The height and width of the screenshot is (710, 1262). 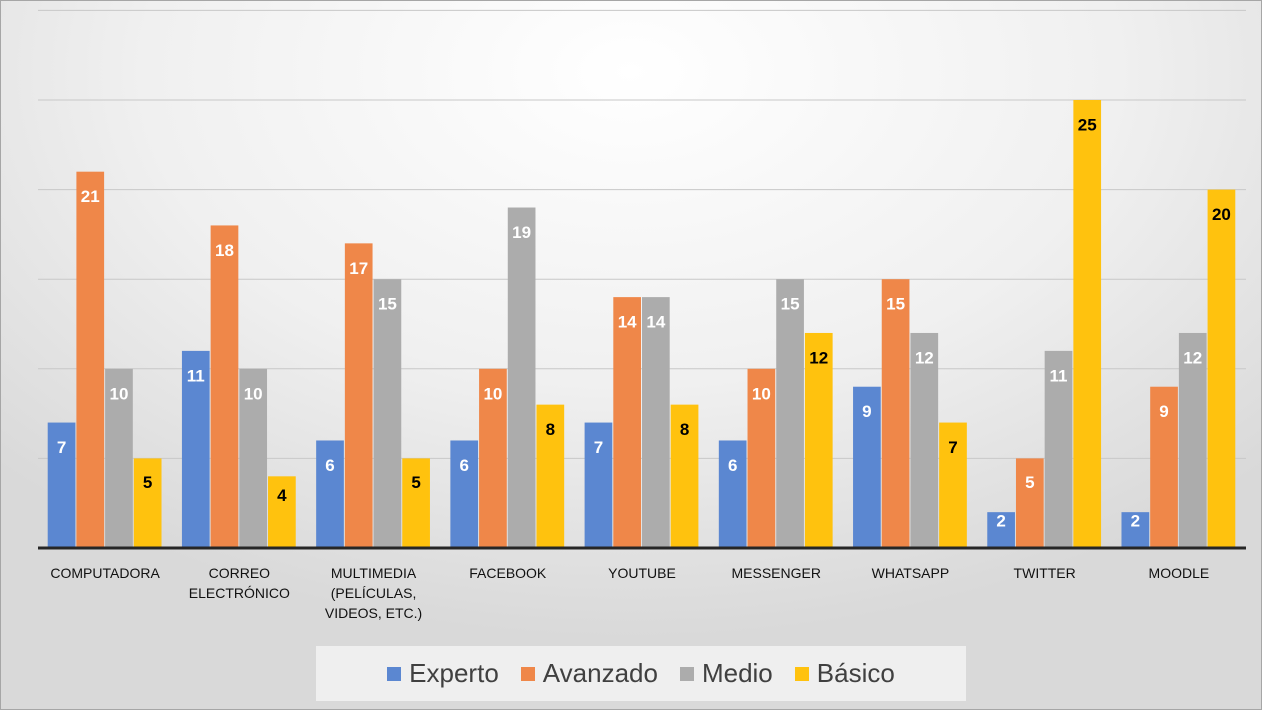 What do you see at coordinates (224, 250) in the screenshot?
I see `value-label: 18` at bounding box center [224, 250].